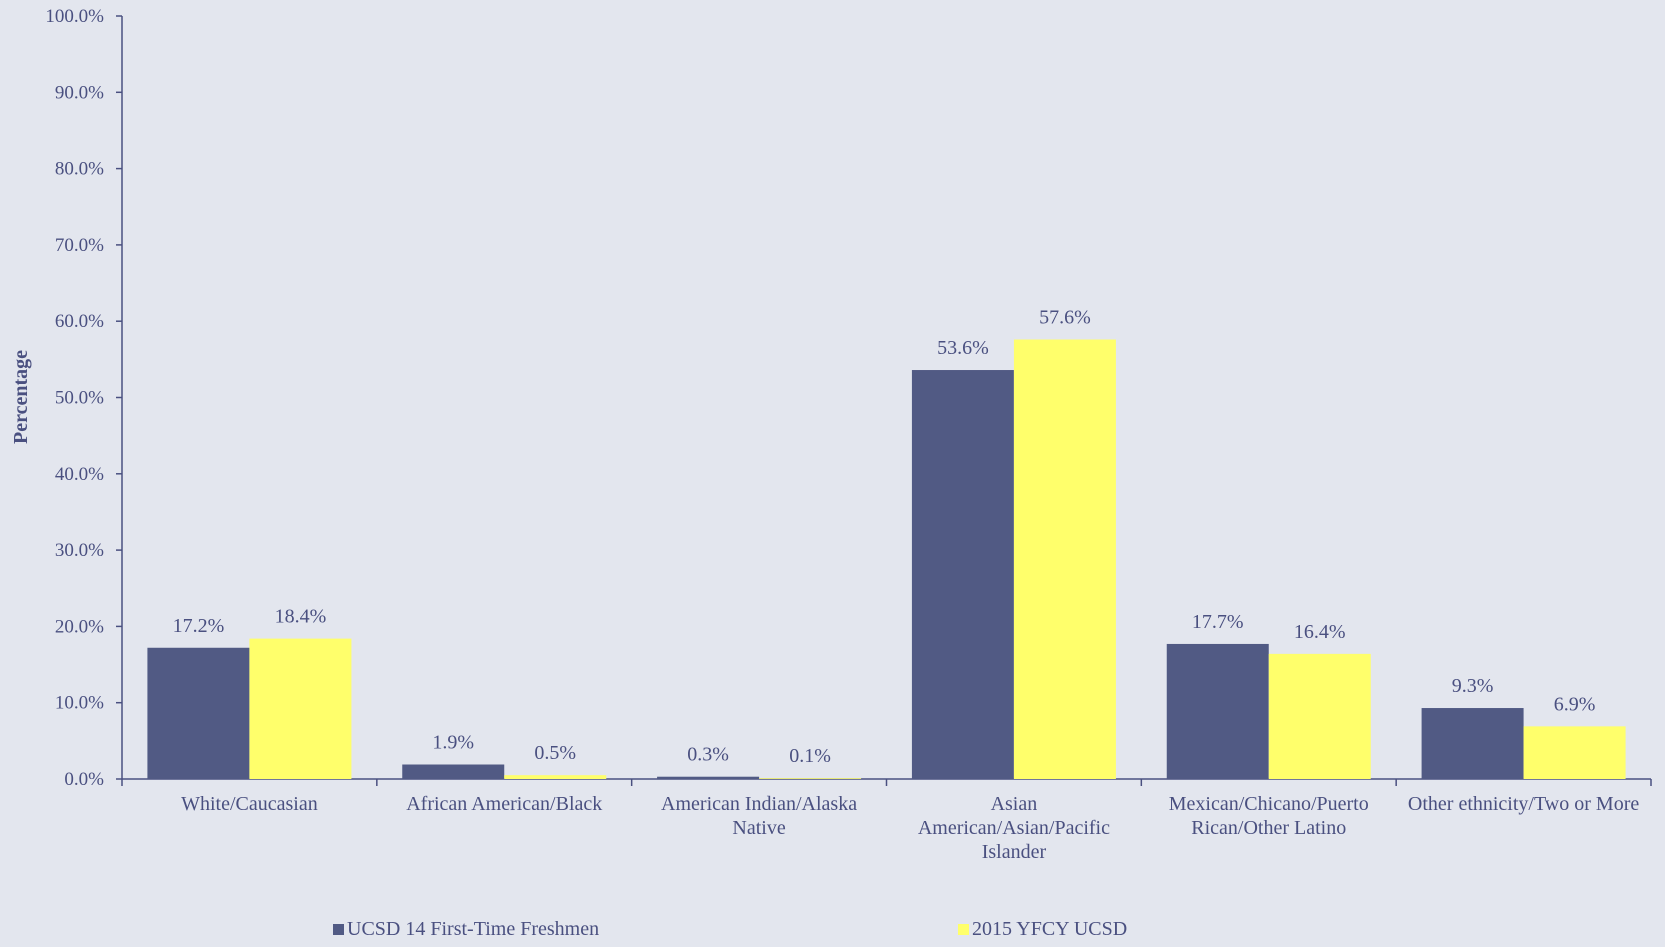  Describe the element at coordinates (79, 169) in the screenshot. I see `y-tick-label: 80.0%` at that location.